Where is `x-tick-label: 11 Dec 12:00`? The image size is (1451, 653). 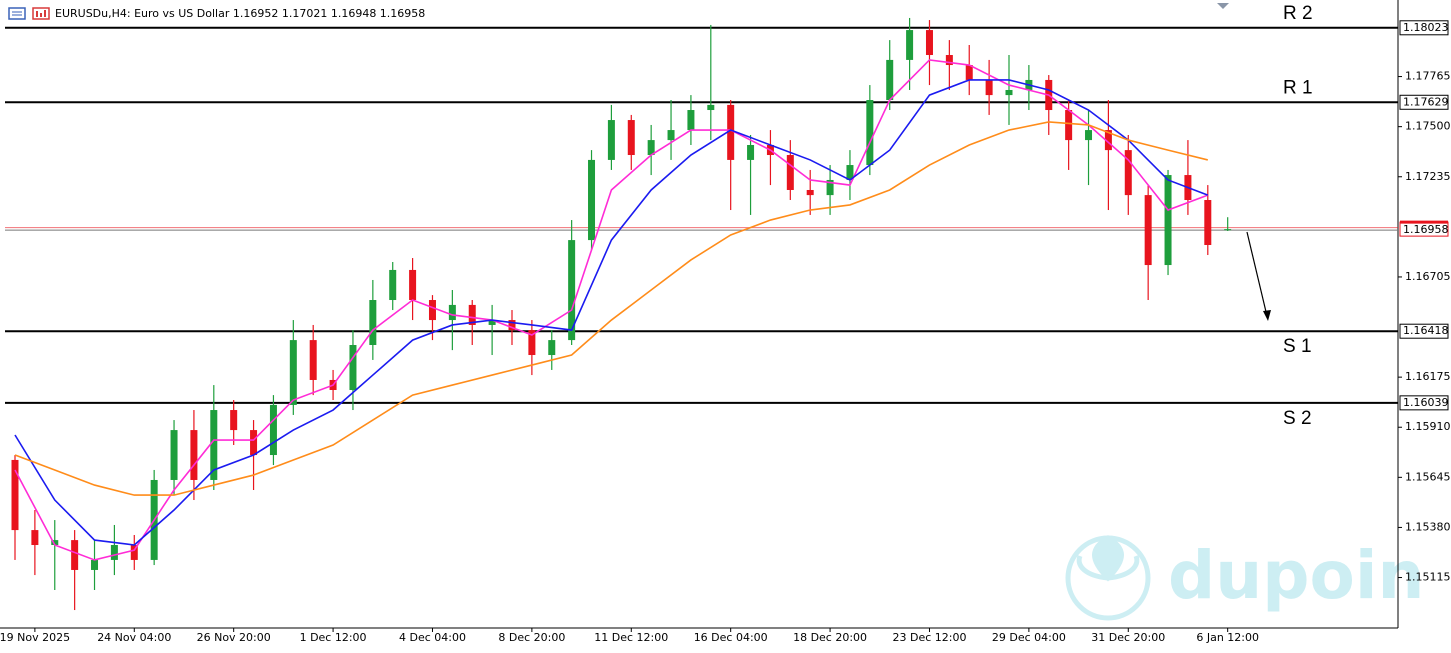 x-tick-label: 11 Dec 12:00 is located at coordinates (631, 637).